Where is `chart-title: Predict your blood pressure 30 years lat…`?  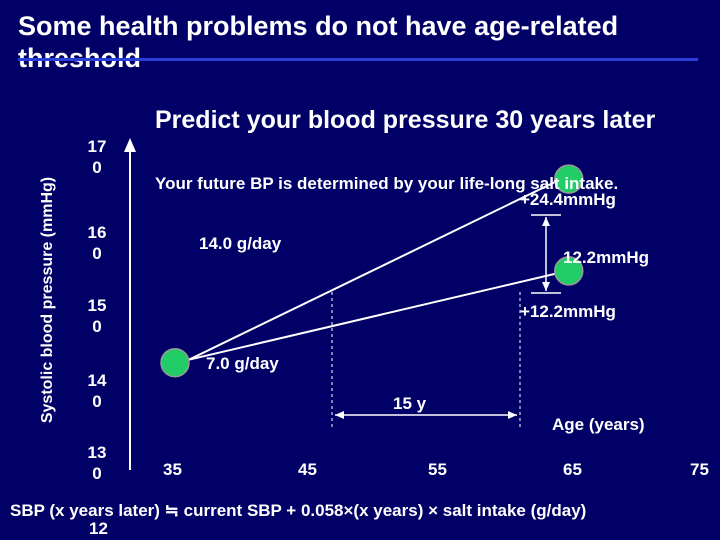
chart-title: Predict your blood pressure 30 years lat… is located at coordinates (405, 120).